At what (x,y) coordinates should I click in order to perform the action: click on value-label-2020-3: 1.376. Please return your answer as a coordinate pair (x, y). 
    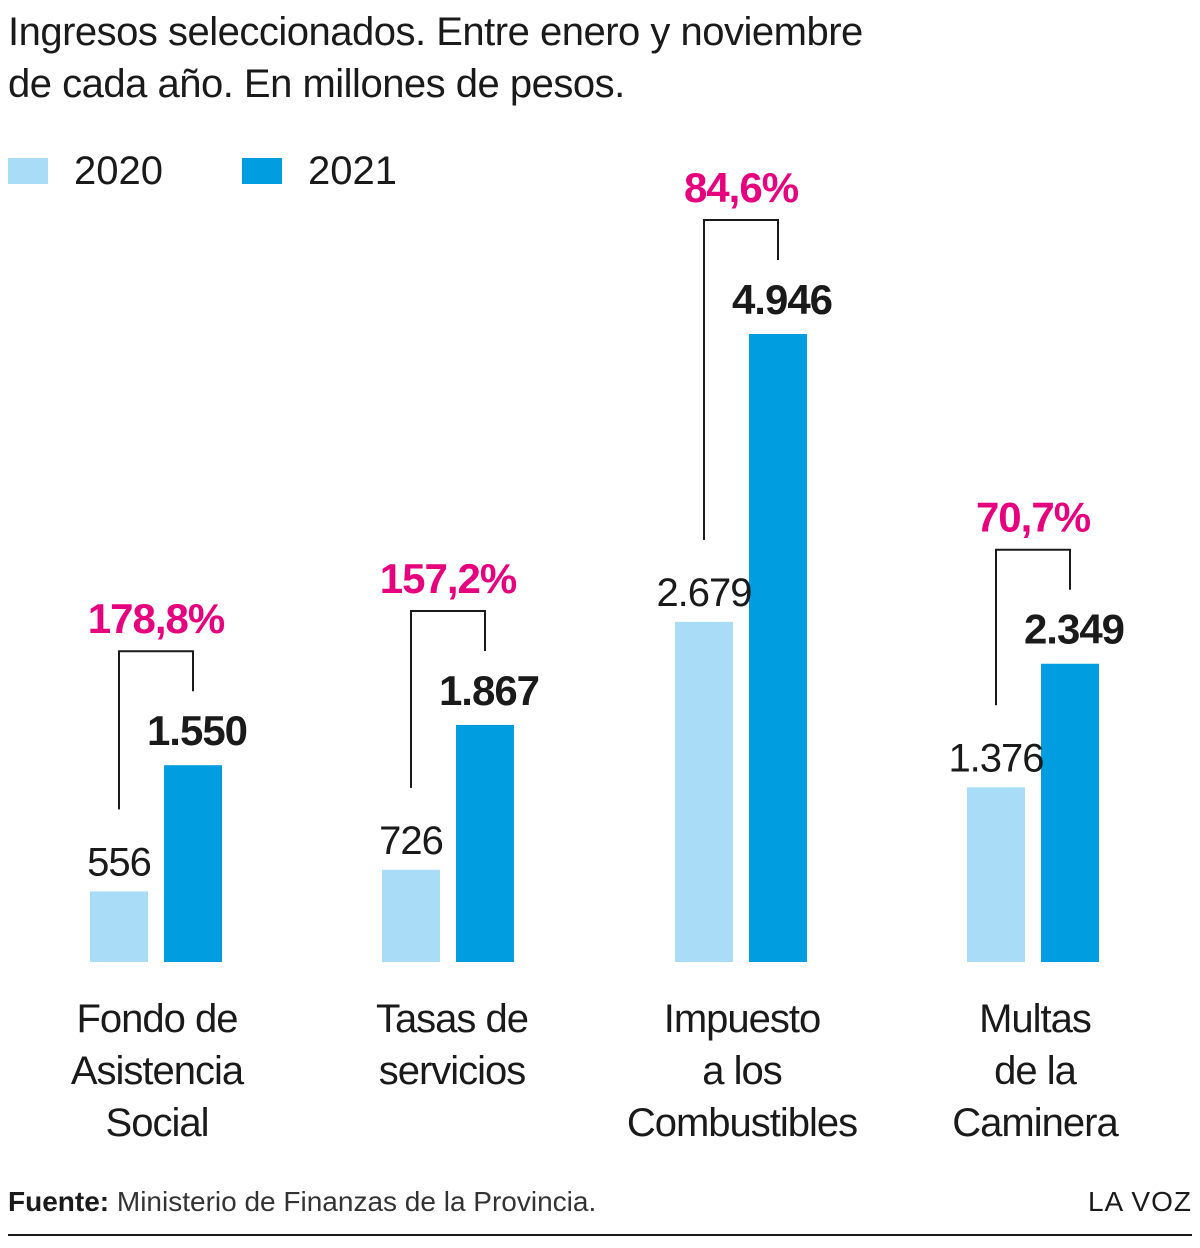
    Looking at the image, I should click on (995, 758).